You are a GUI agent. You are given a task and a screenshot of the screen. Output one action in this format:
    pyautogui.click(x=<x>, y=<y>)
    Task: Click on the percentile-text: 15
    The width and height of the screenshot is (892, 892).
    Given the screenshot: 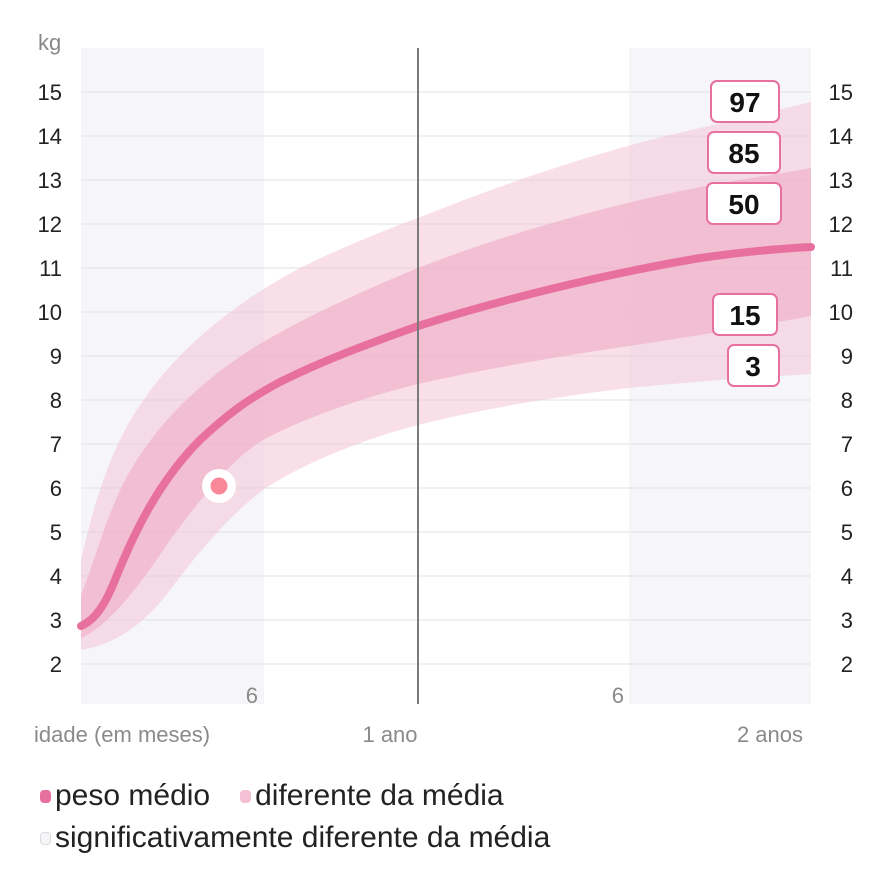 What is the action you would take?
    pyautogui.click(x=744, y=315)
    